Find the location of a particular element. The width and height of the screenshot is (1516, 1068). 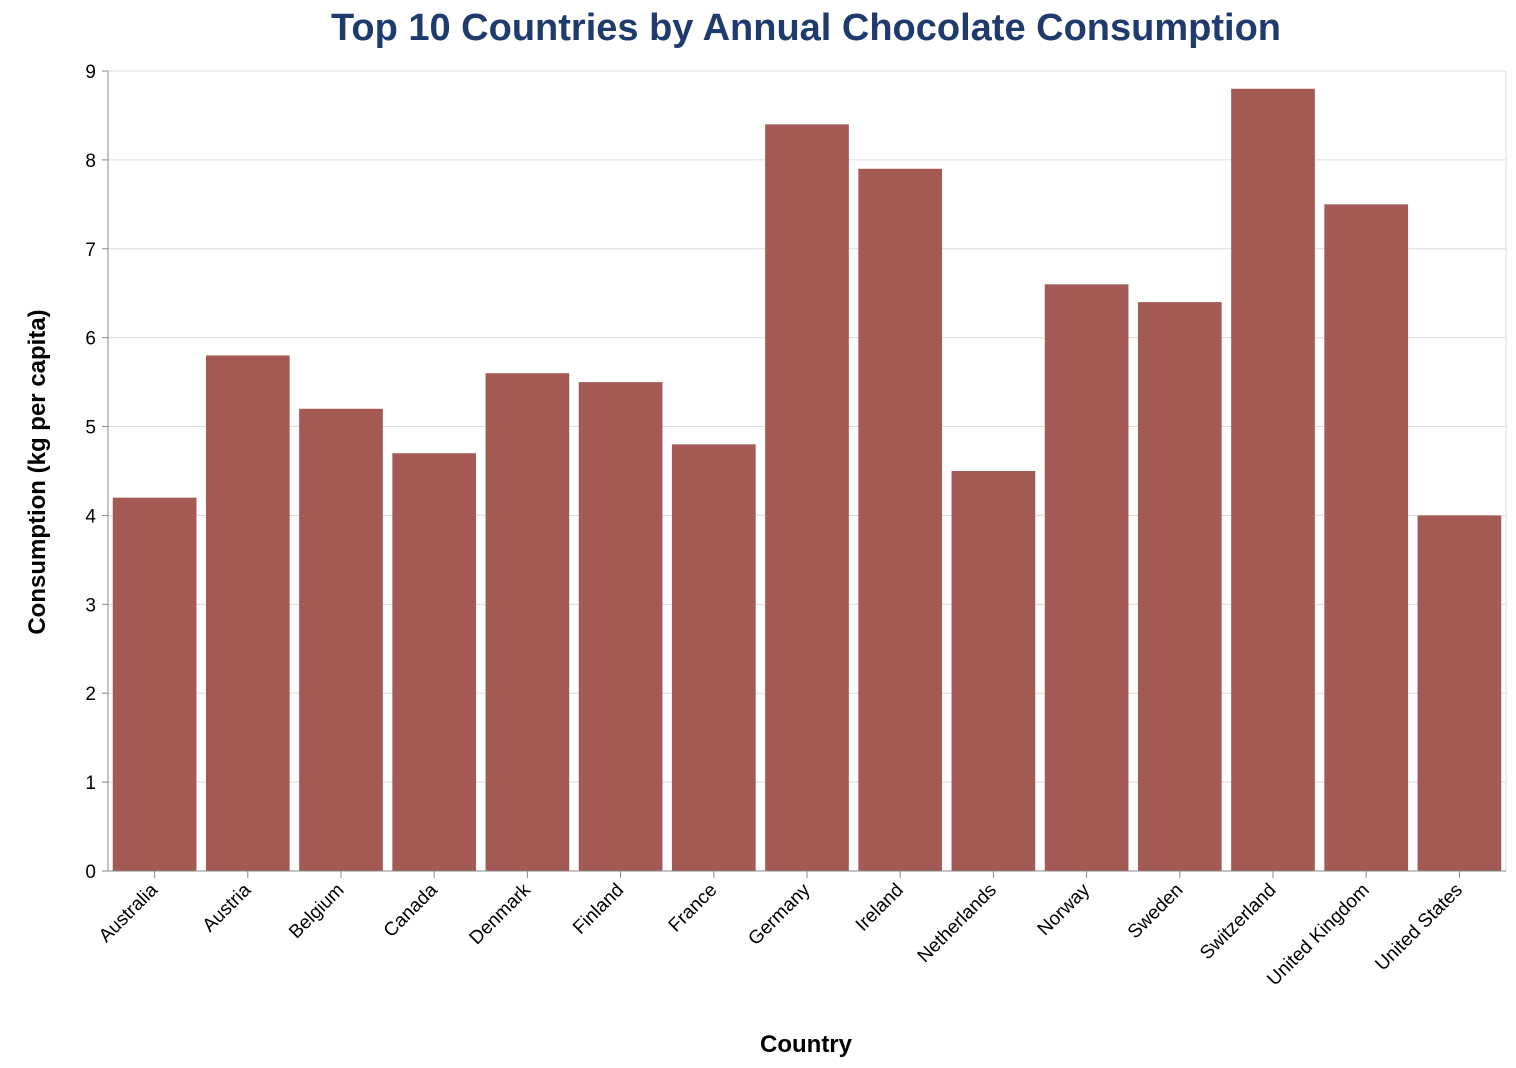

x-tick-label: Norway is located at coordinates (1064, 909).